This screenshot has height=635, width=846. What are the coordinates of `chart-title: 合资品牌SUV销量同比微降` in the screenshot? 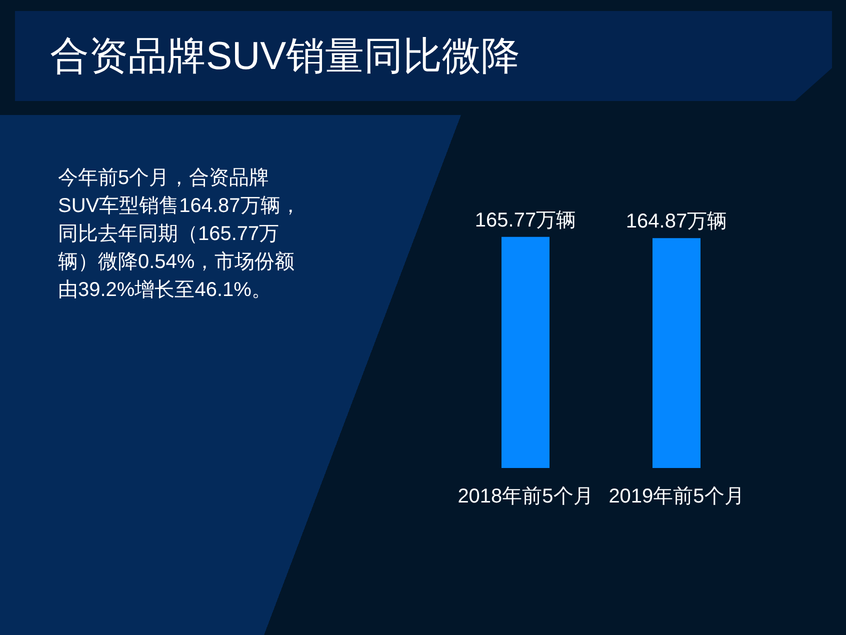 It's located at (285, 57).